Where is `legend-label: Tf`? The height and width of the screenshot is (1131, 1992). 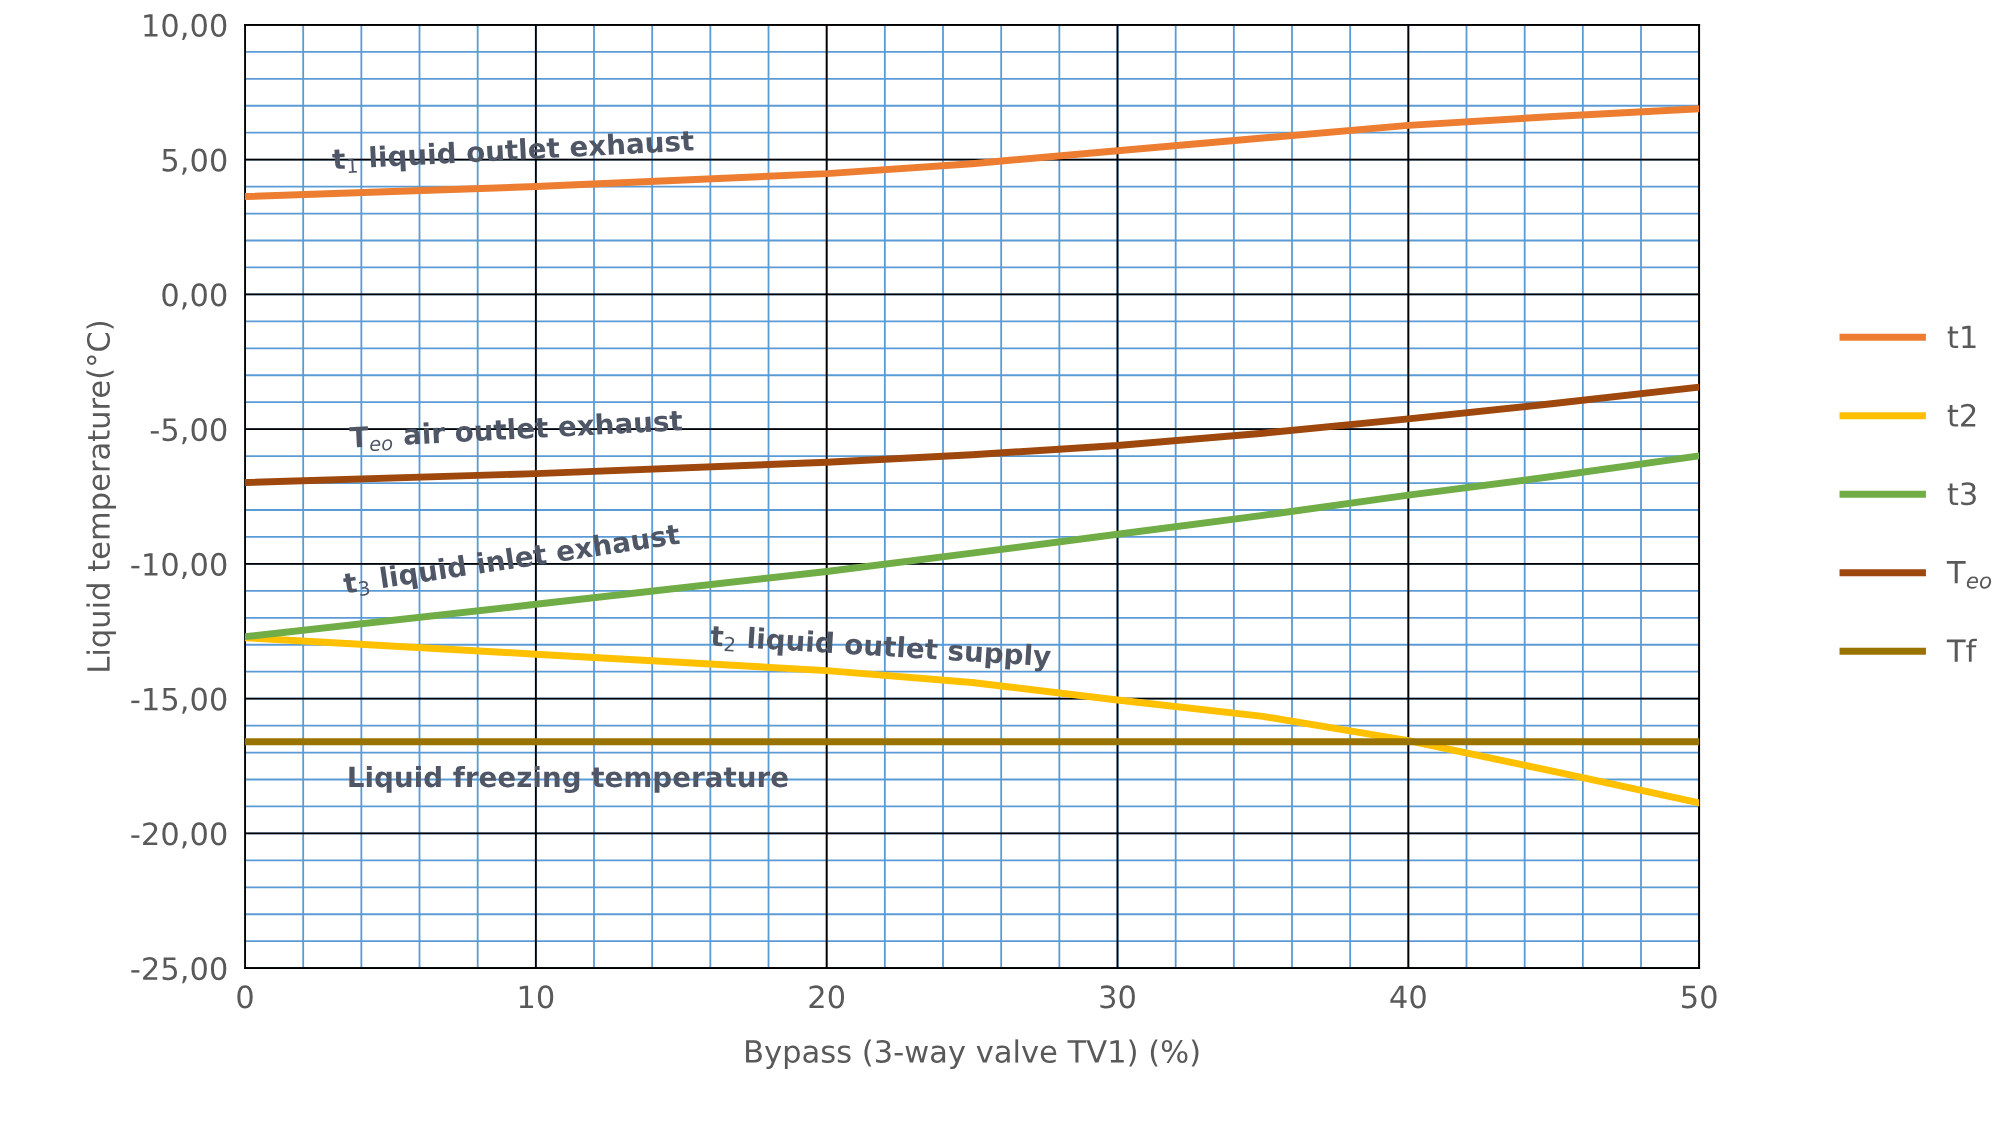
legend-label: Tf is located at coordinates (1961, 650).